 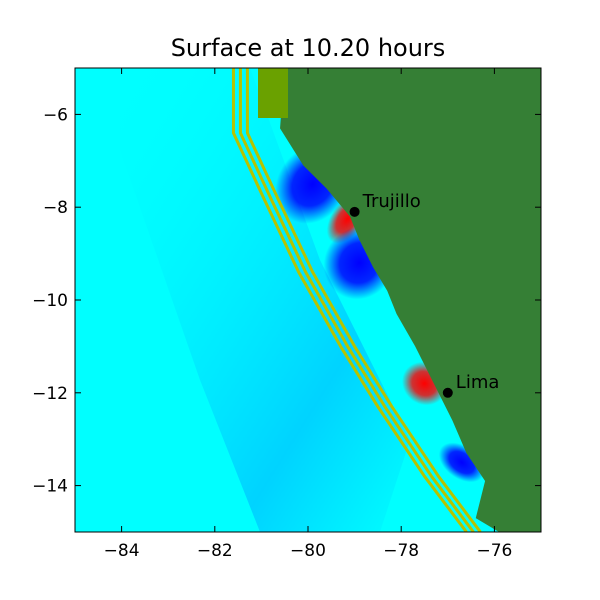 What do you see at coordinates (55, 115) in the screenshot?
I see `y-tick-label: −6` at bounding box center [55, 115].